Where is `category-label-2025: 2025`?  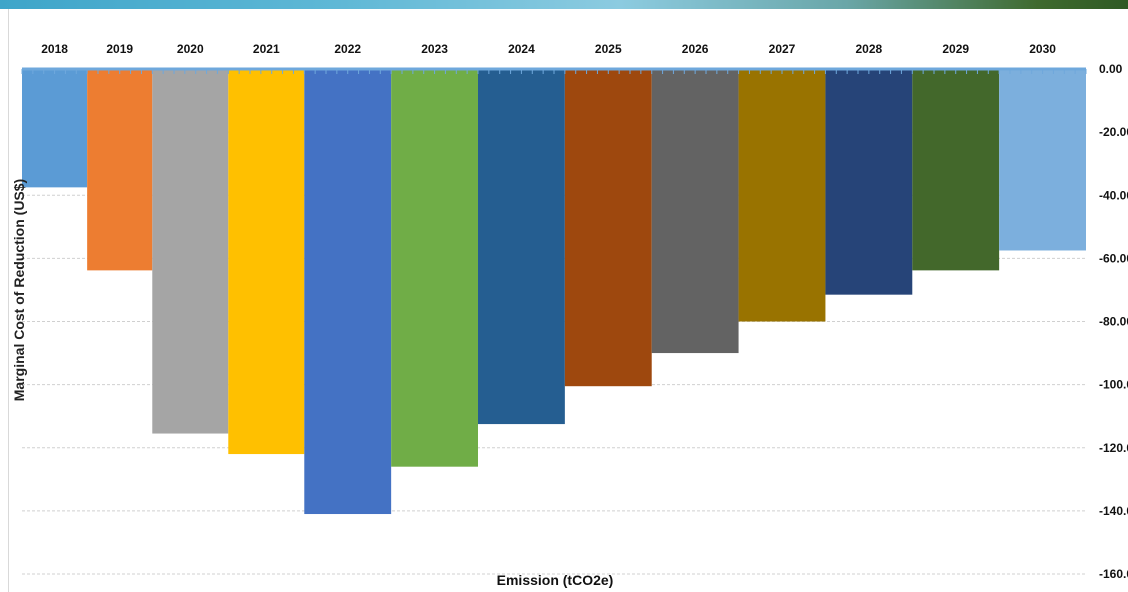 category-label-2025: 2025 is located at coordinates (608, 49).